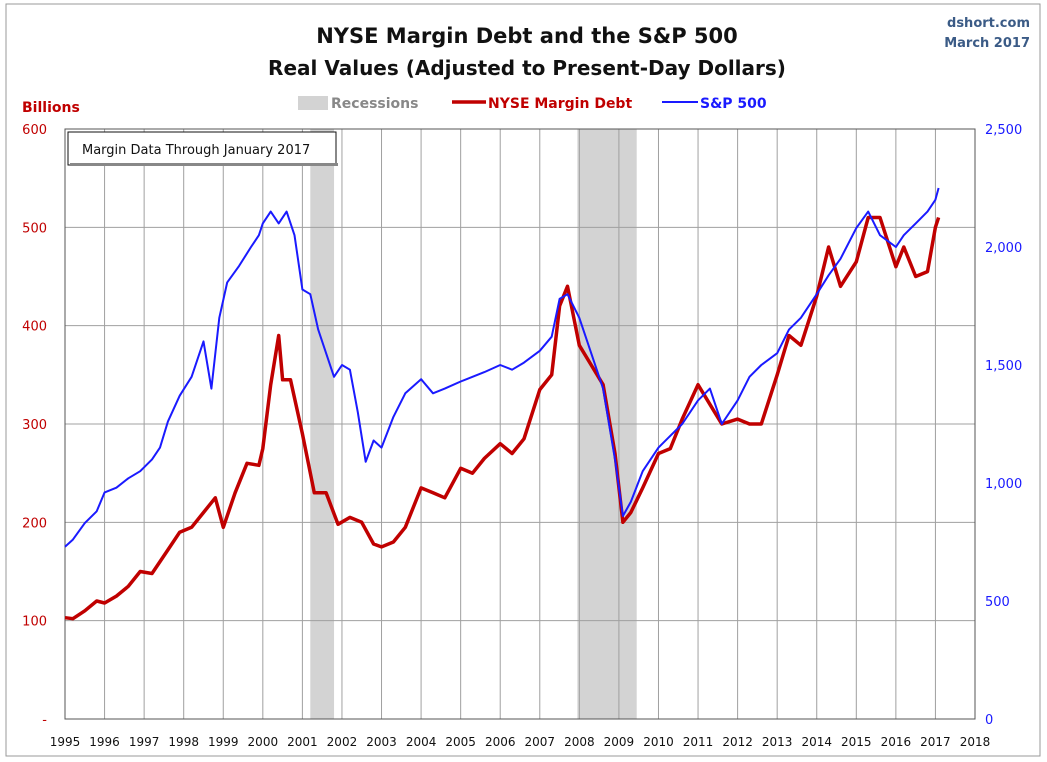 Image resolution: width=1047 pixels, height=762 pixels. What do you see at coordinates (816, 742) in the screenshot?
I see `x-tick-label-2014: 2014` at bounding box center [816, 742].